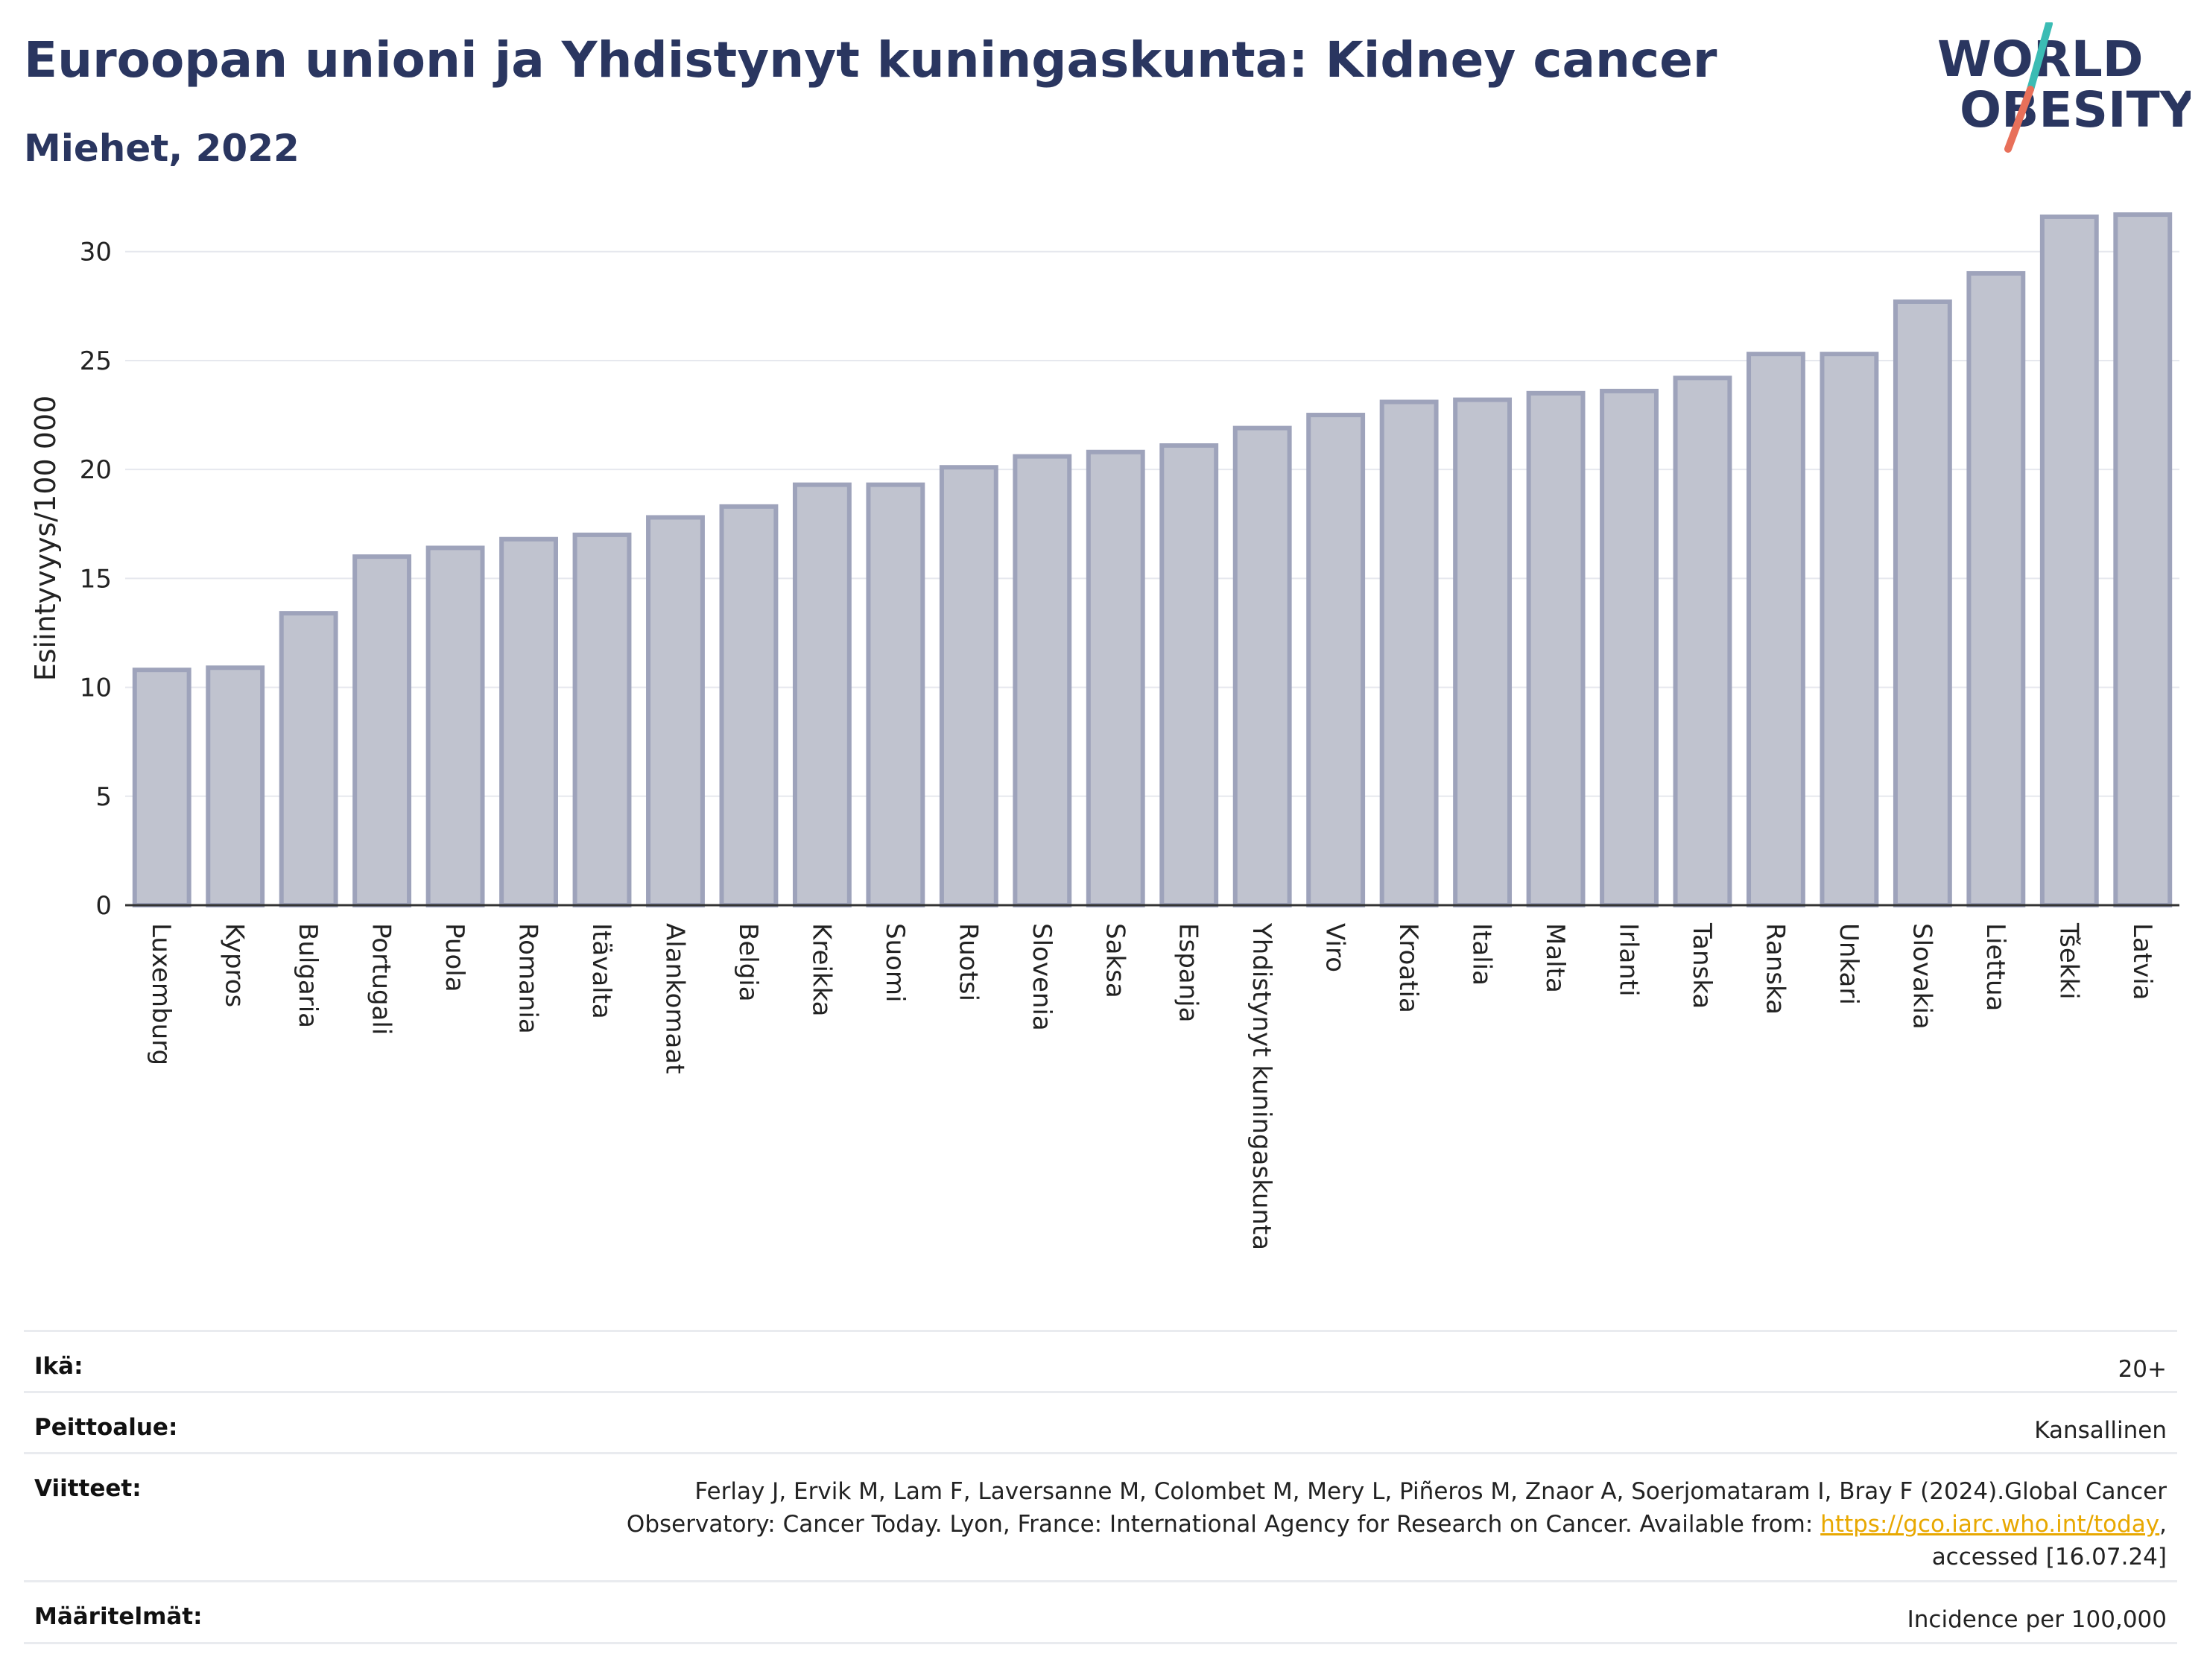 This screenshot has height=1680, width=2204. Describe the element at coordinates (454, 957) in the screenshot. I see `x-tick-label: Puola` at that location.